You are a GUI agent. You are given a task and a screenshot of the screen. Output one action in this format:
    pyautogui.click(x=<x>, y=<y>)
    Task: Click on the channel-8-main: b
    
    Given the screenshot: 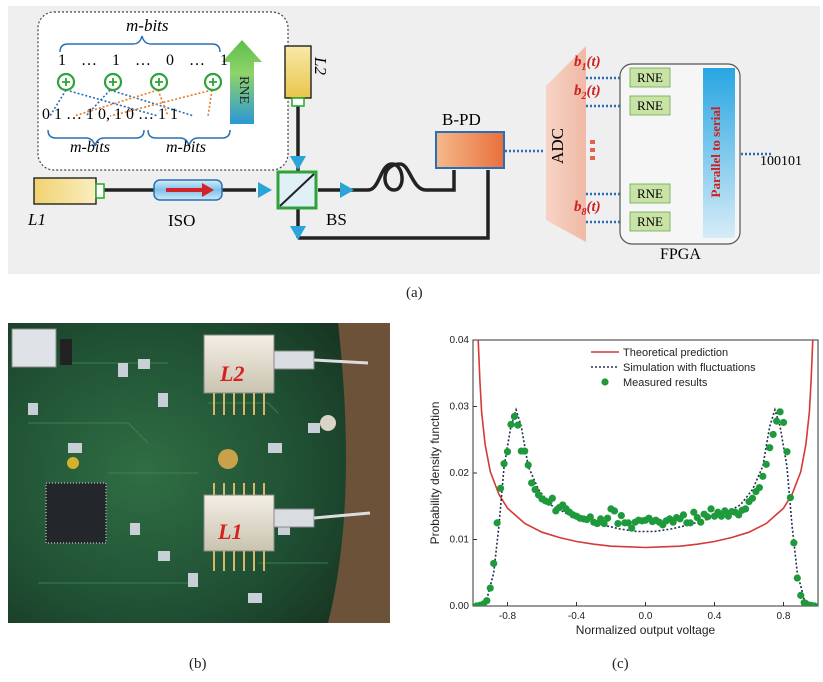 What is the action you would take?
    pyautogui.click(x=578, y=207)
    